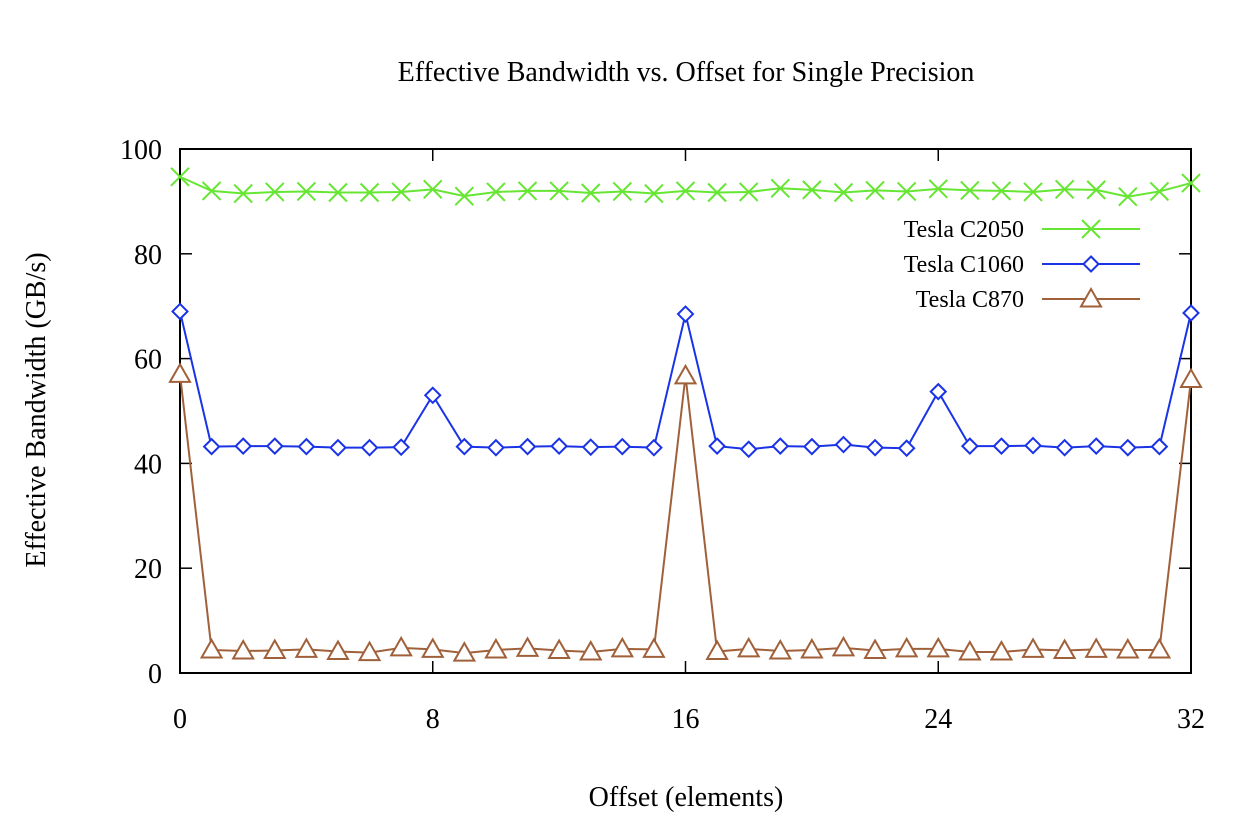 This screenshot has height=834, width=1250. What do you see at coordinates (148, 360) in the screenshot?
I see `y-tick-label: 60` at bounding box center [148, 360].